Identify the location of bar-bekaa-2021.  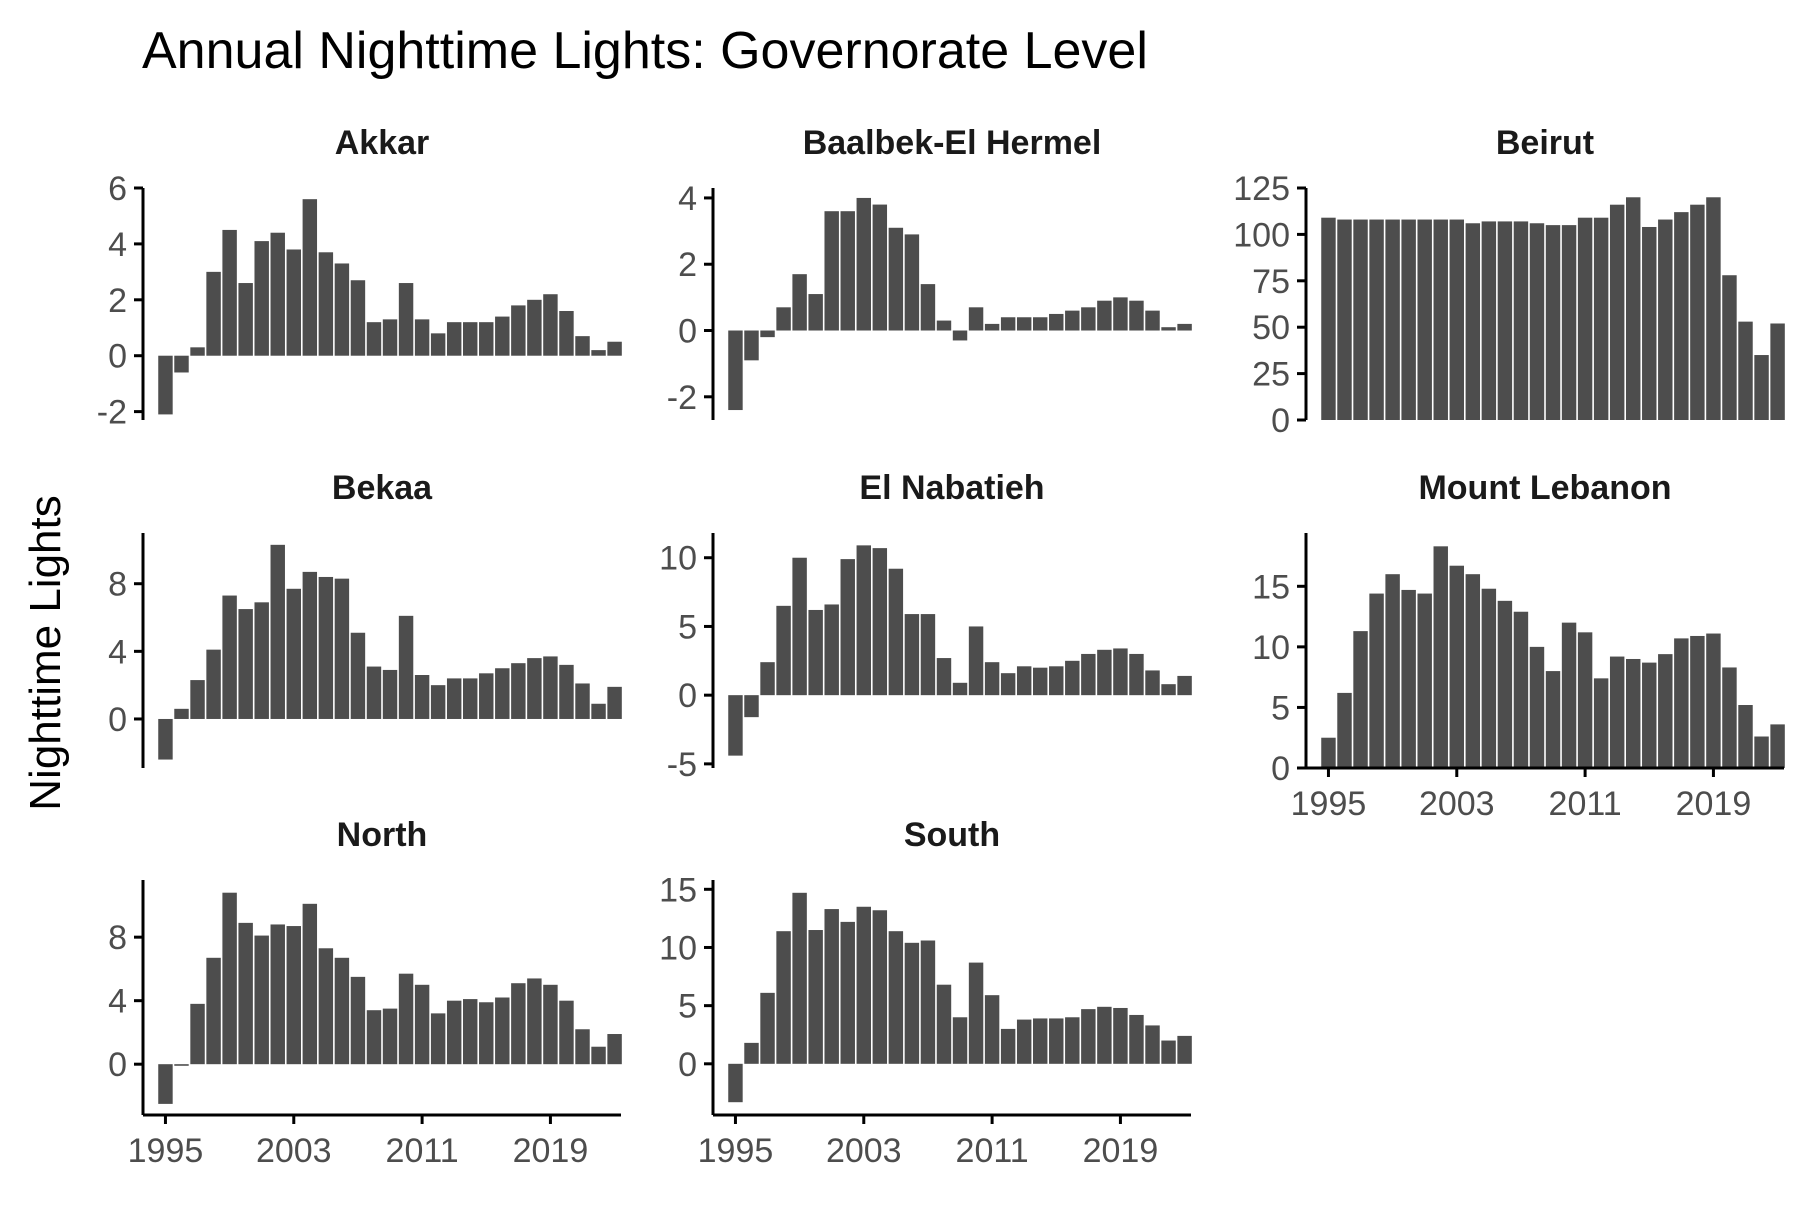
(582, 701).